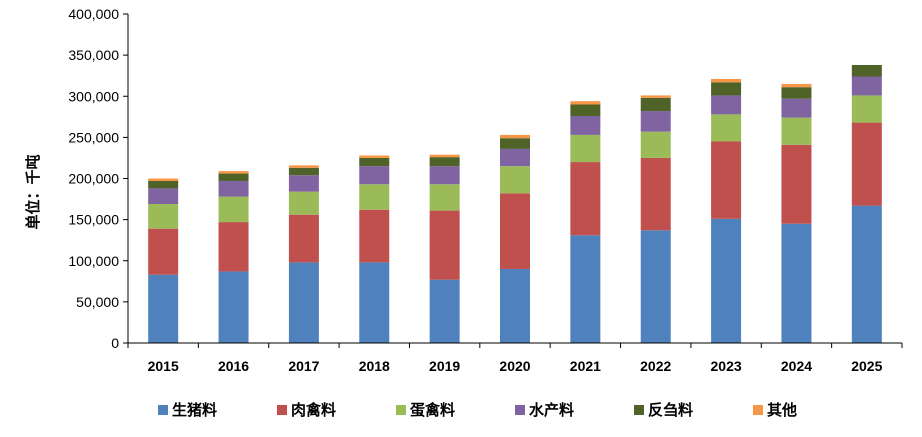 This screenshot has width=922, height=437. Describe the element at coordinates (374, 366) in the screenshot. I see `x-tick-label: 2018` at that location.